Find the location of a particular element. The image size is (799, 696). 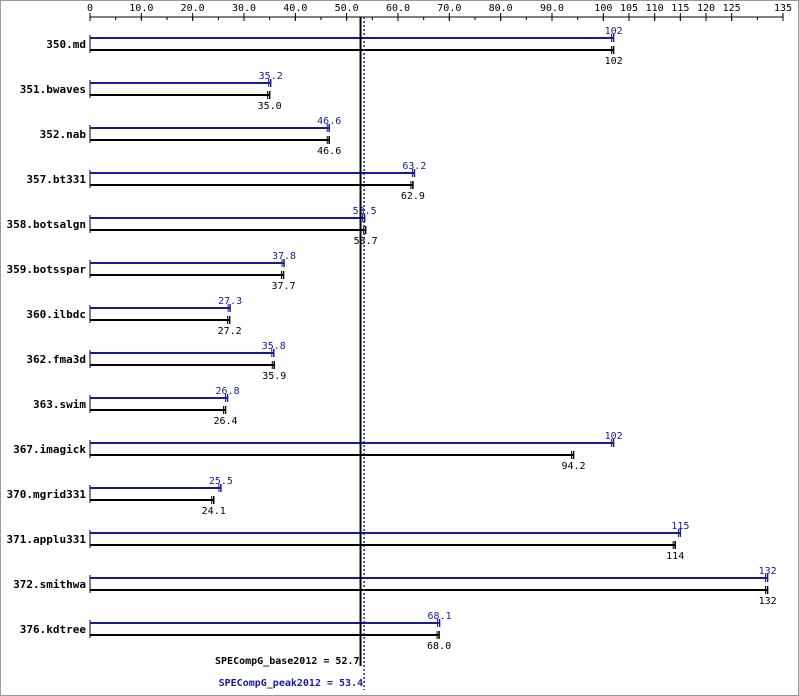

x-tick-label: 40.0 is located at coordinates (295, 8).